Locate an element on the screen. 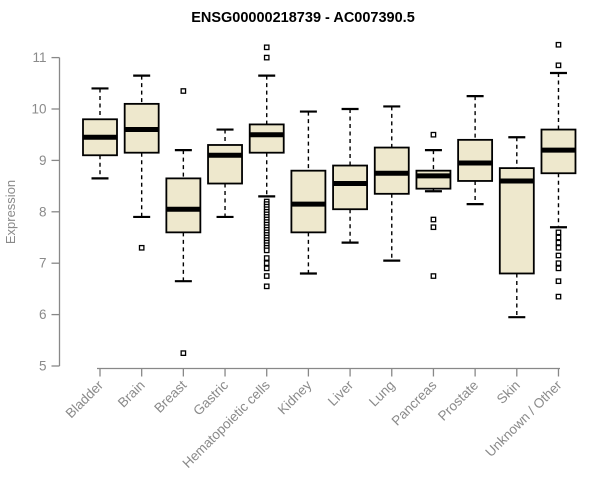 This screenshot has height=500, width=600. y-tick-label: 9 is located at coordinates (43, 160).